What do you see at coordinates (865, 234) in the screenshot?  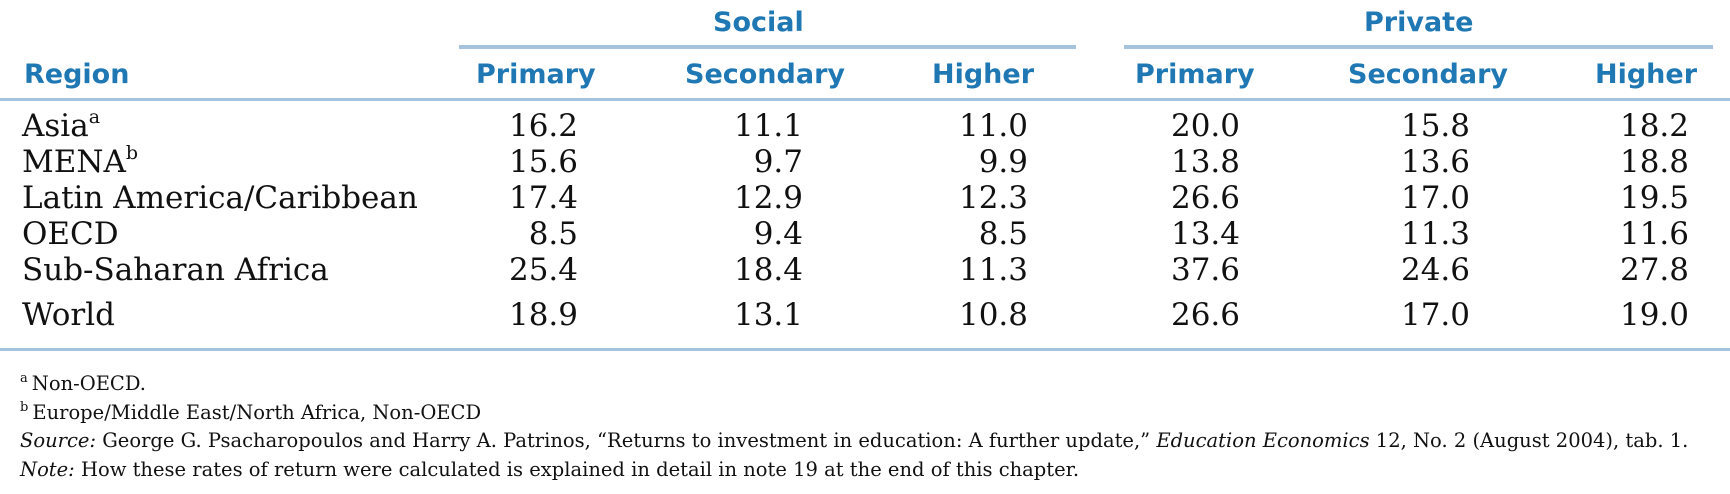 I see `table-row: OECD 8.5 9.4 8.5 13.4 11.3 11.6` at bounding box center [865, 234].